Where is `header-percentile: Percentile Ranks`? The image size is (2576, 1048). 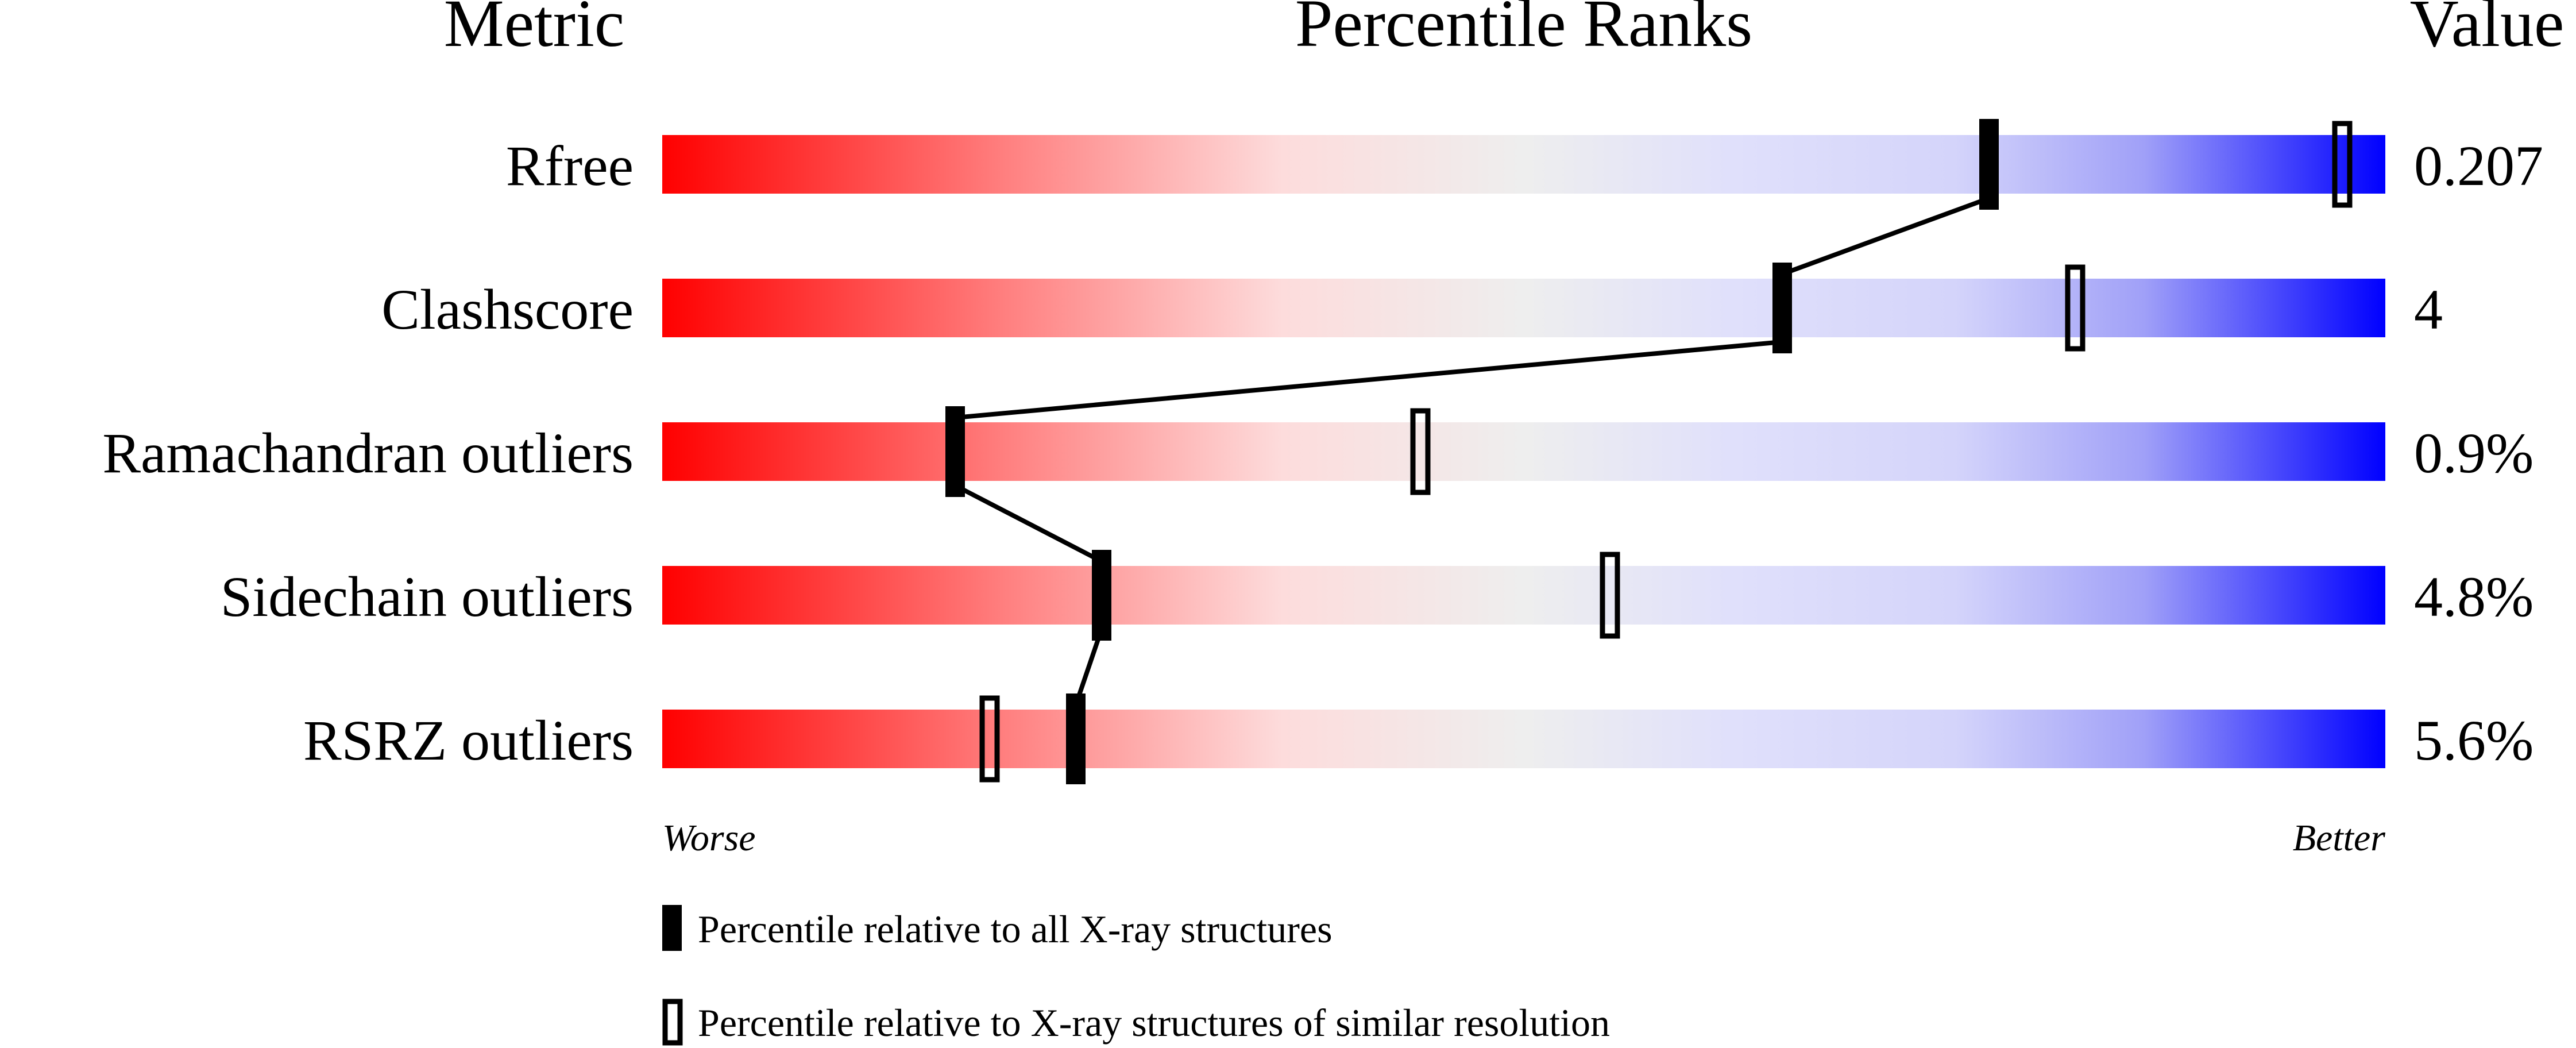
header-percentile: Percentile Ranks is located at coordinates (1523, 30).